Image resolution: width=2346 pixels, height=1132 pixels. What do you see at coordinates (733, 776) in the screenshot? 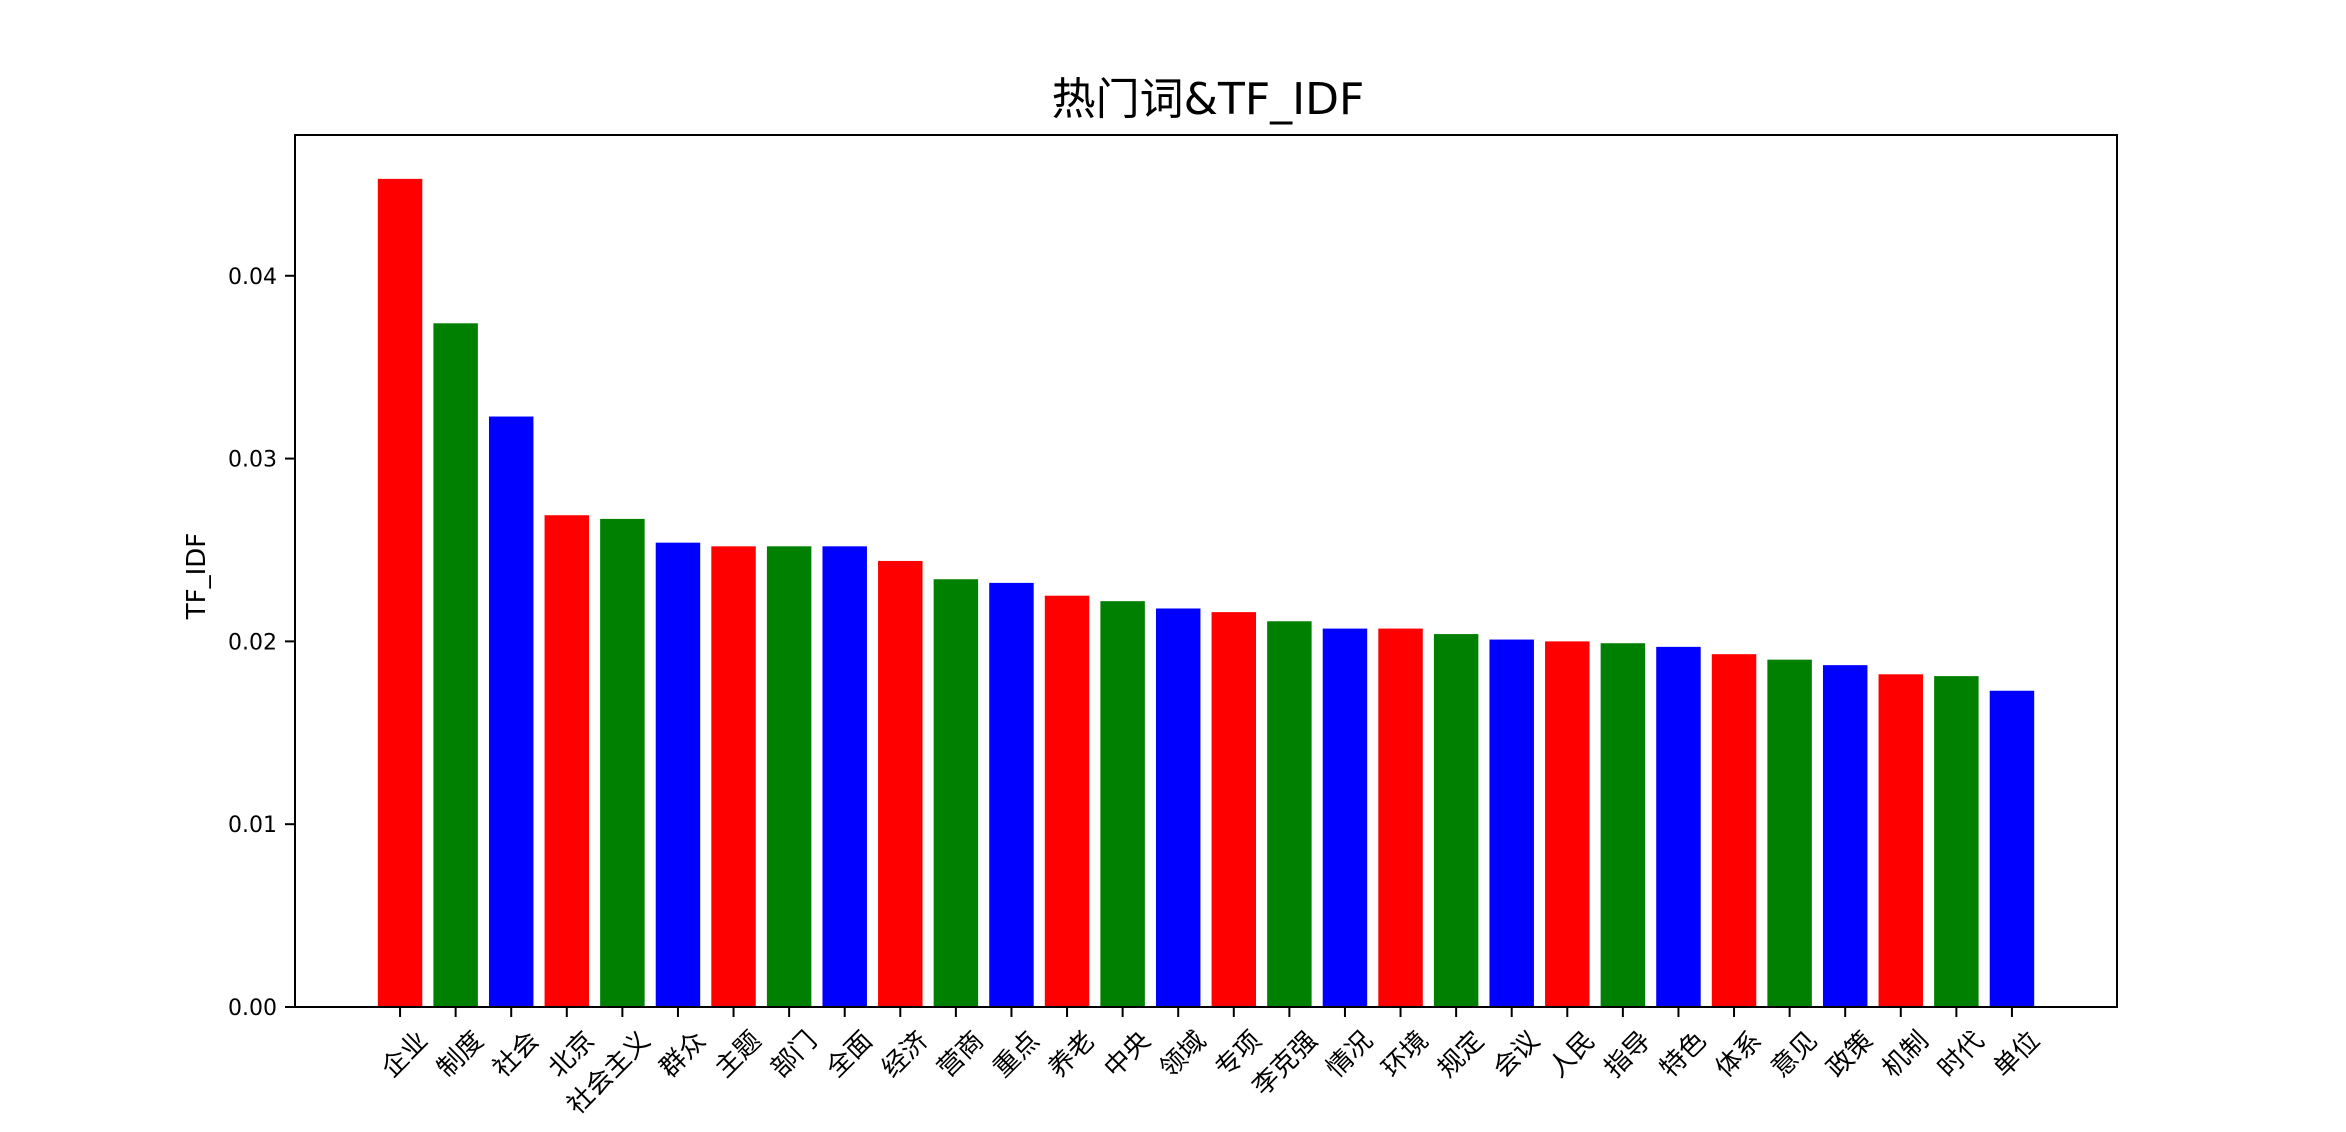
I see `bar-主题` at bounding box center [733, 776].